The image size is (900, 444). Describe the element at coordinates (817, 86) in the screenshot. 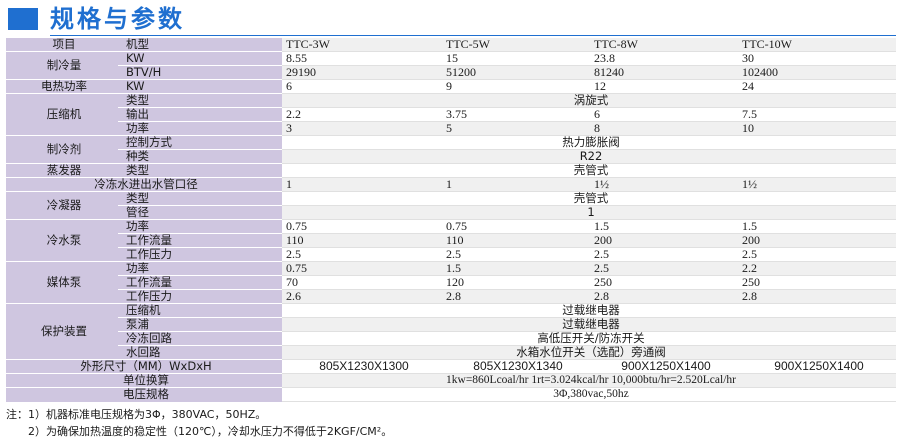

I see `table-cell: 24` at that location.